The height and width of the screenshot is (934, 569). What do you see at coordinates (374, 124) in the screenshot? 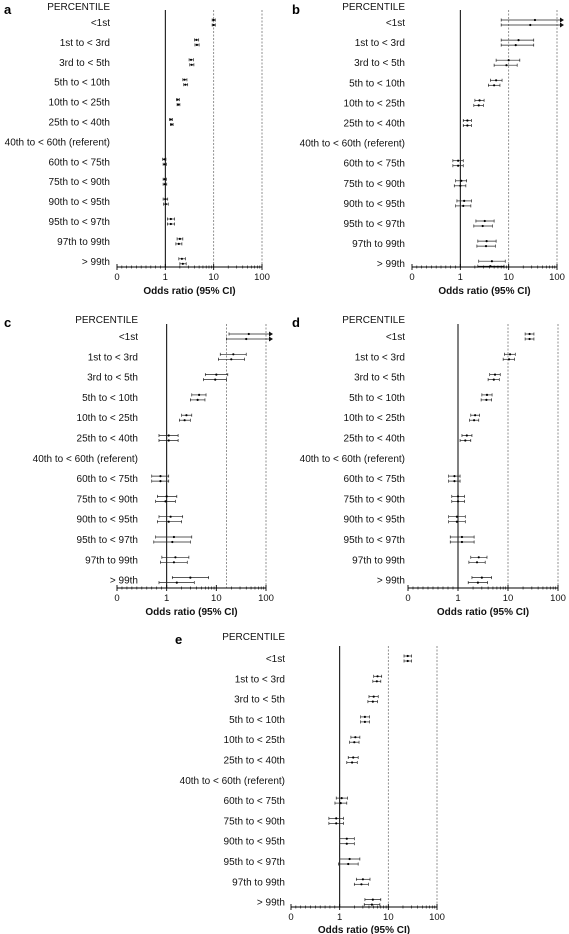
I see `row-label: 25th to < 40th` at bounding box center [374, 124].